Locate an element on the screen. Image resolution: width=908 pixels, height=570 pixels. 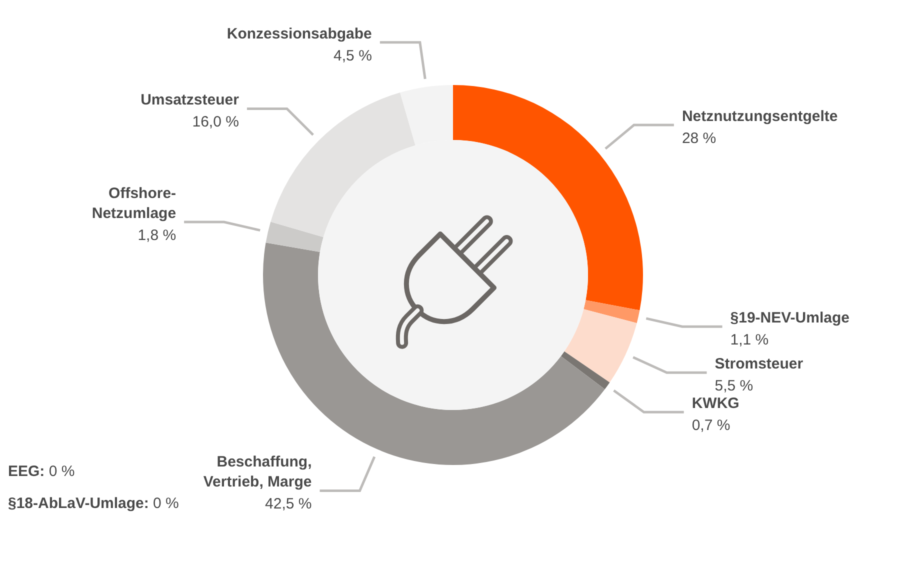
data-label: 42,5 % is located at coordinates (288, 504).